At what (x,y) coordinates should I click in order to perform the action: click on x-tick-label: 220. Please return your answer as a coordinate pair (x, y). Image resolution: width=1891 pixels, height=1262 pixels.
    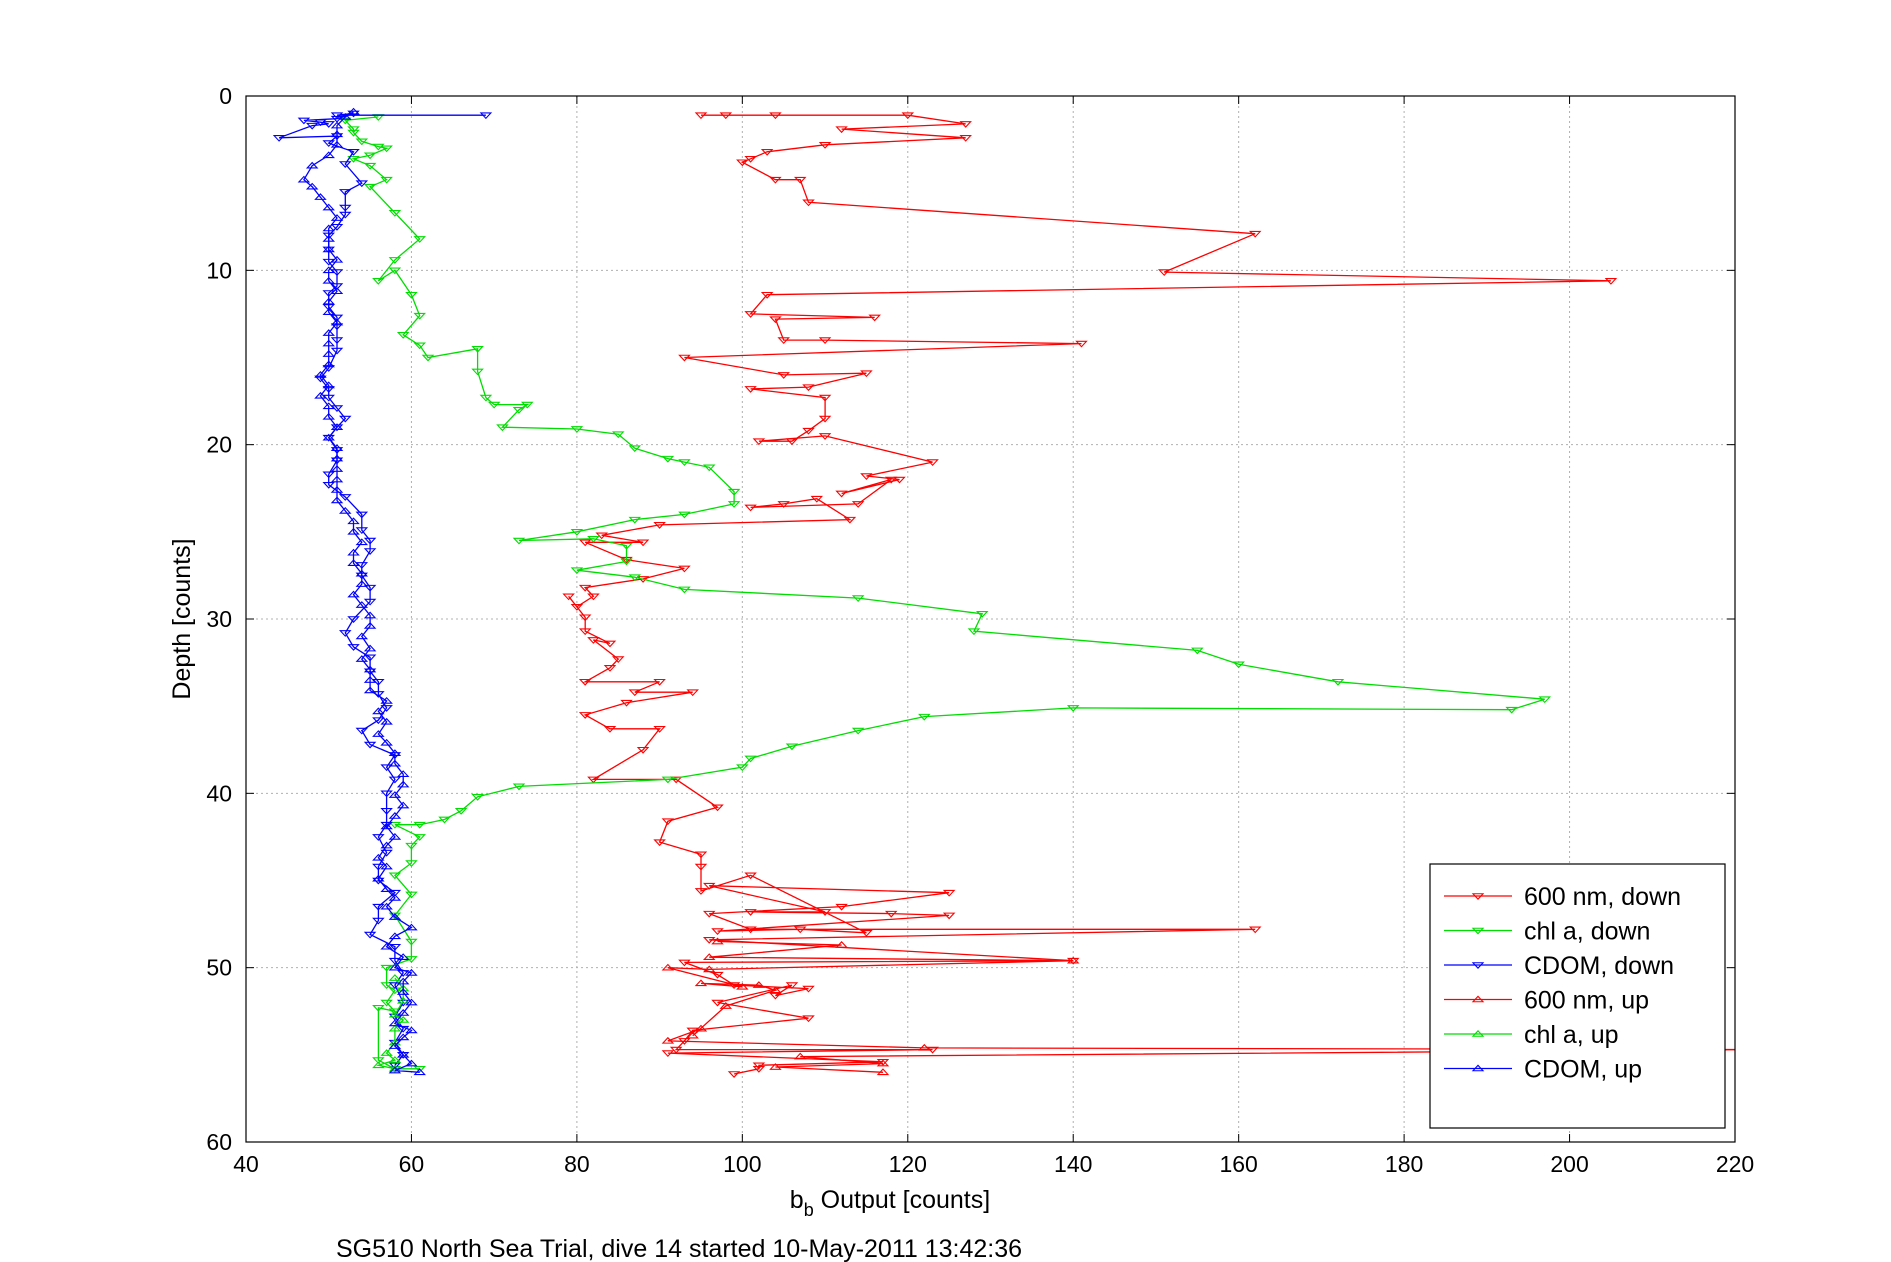
    Looking at the image, I should click on (1735, 1164).